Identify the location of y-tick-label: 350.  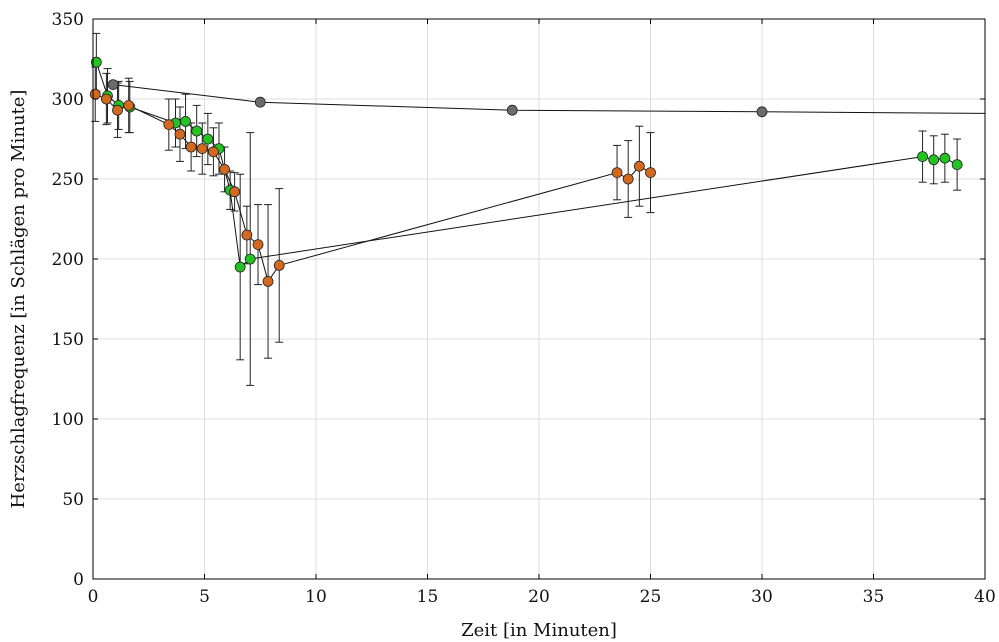
(68, 20).